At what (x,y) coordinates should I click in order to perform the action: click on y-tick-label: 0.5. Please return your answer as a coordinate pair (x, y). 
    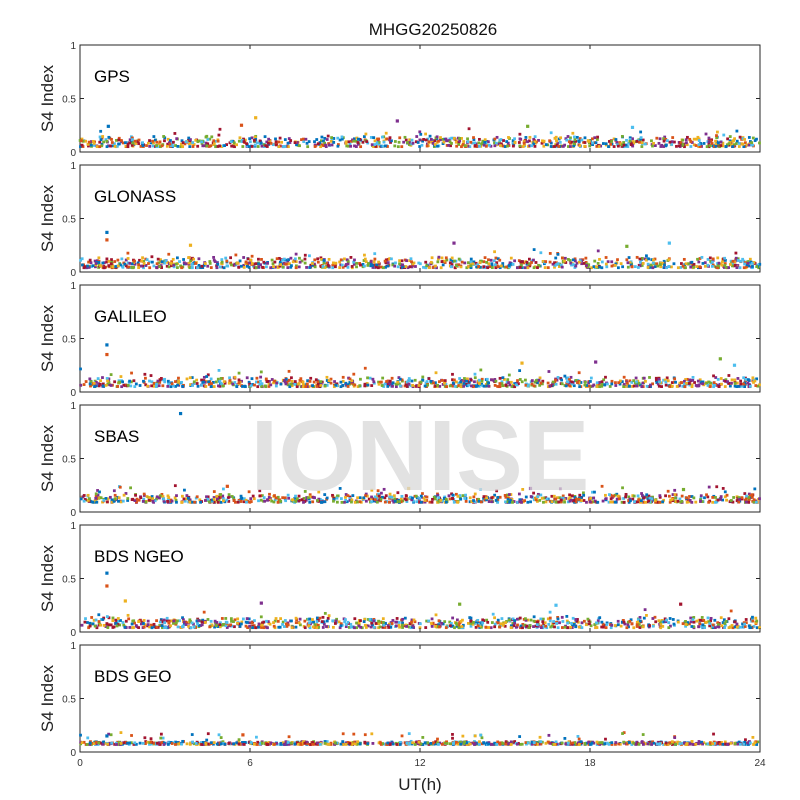
    Looking at the image, I should click on (69, 580).